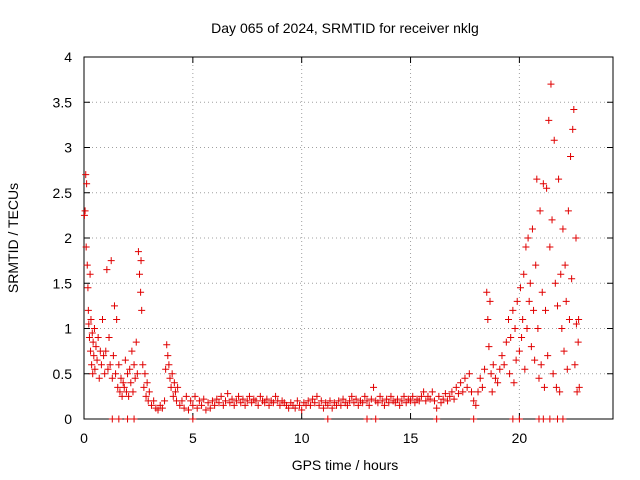 This screenshot has height=480, width=640. Describe the element at coordinates (68, 329) in the screenshot. I see `y-tick-label: 1` at that location.